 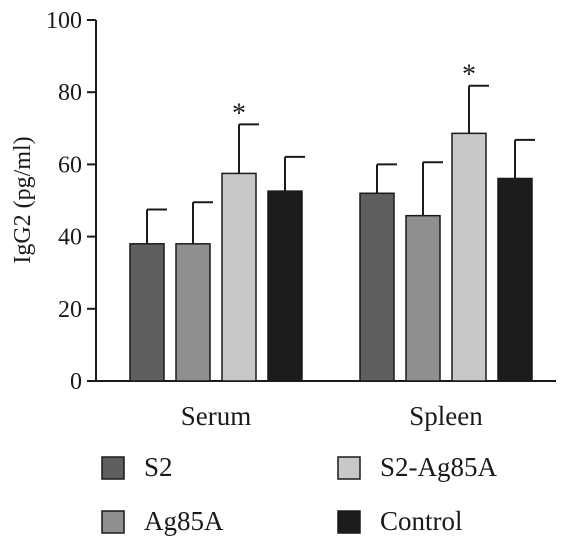 I want to click on y-tick-label: 80, so click(x=70, y=93).